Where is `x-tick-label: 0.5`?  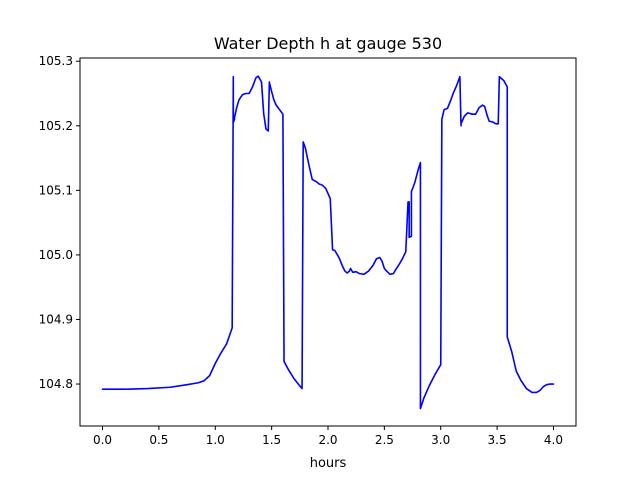
x-tick-label: 0.5 is located at coordinates (158, 440).